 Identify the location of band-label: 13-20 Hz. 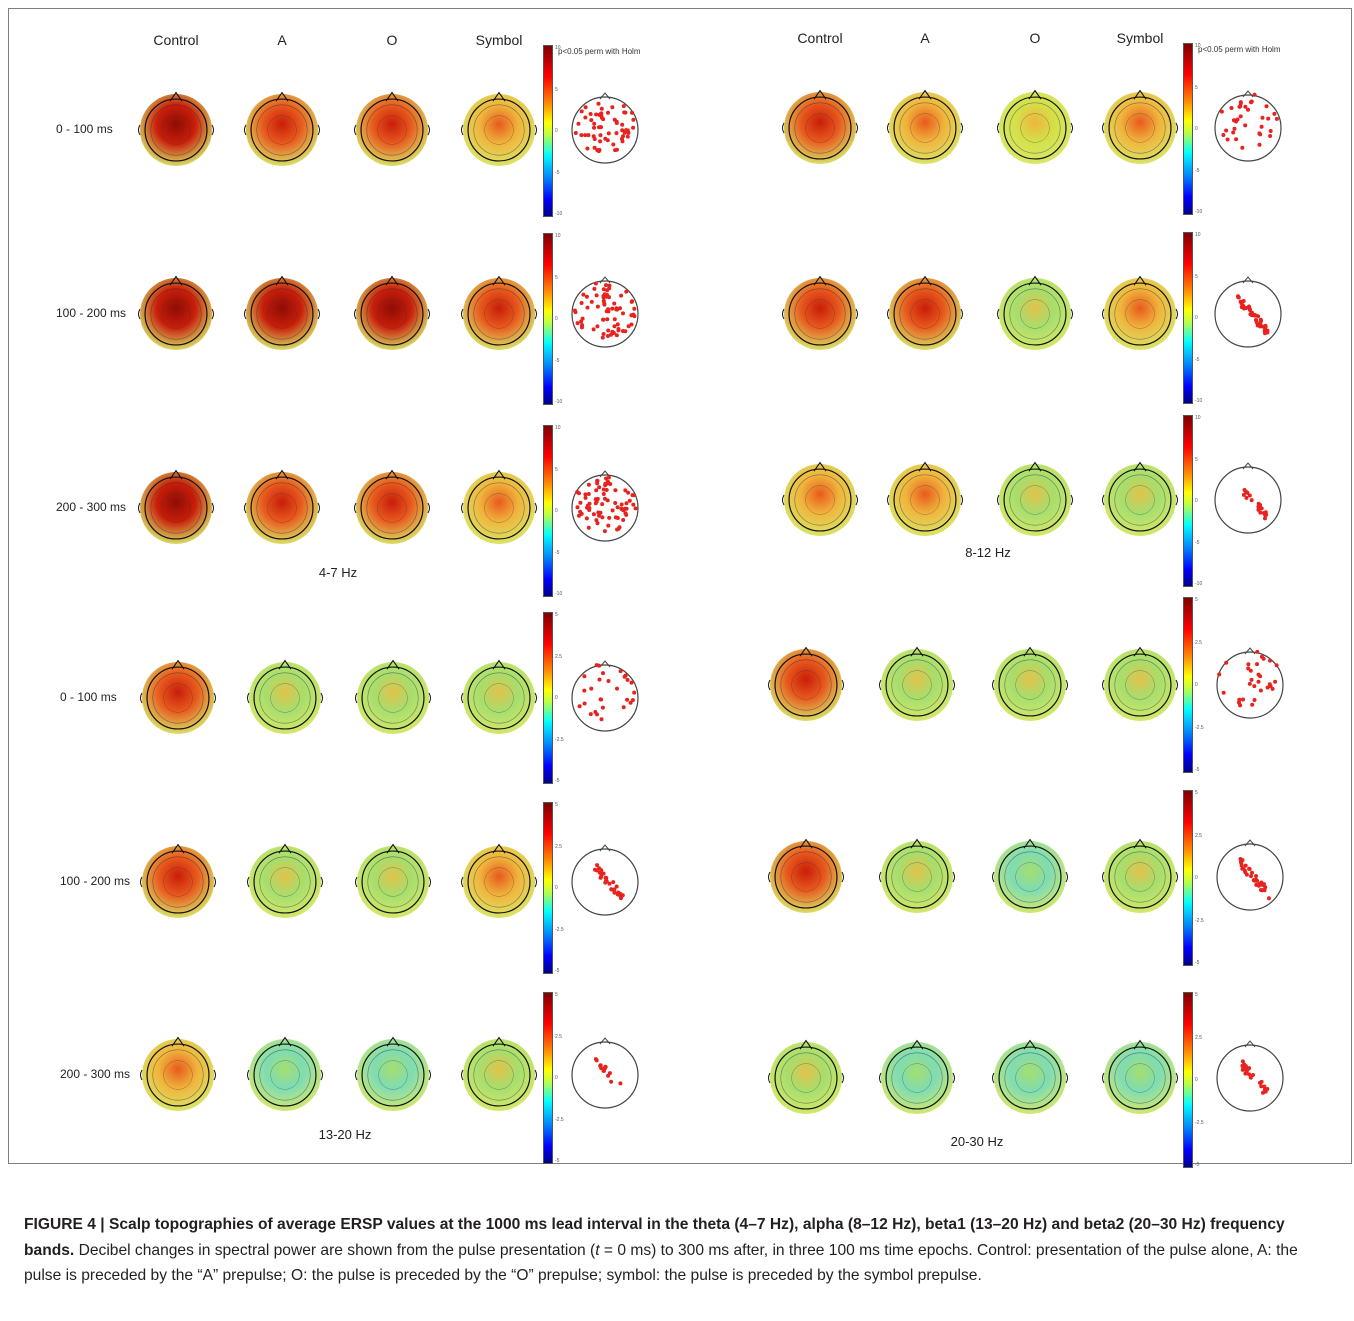
(345, 1134).